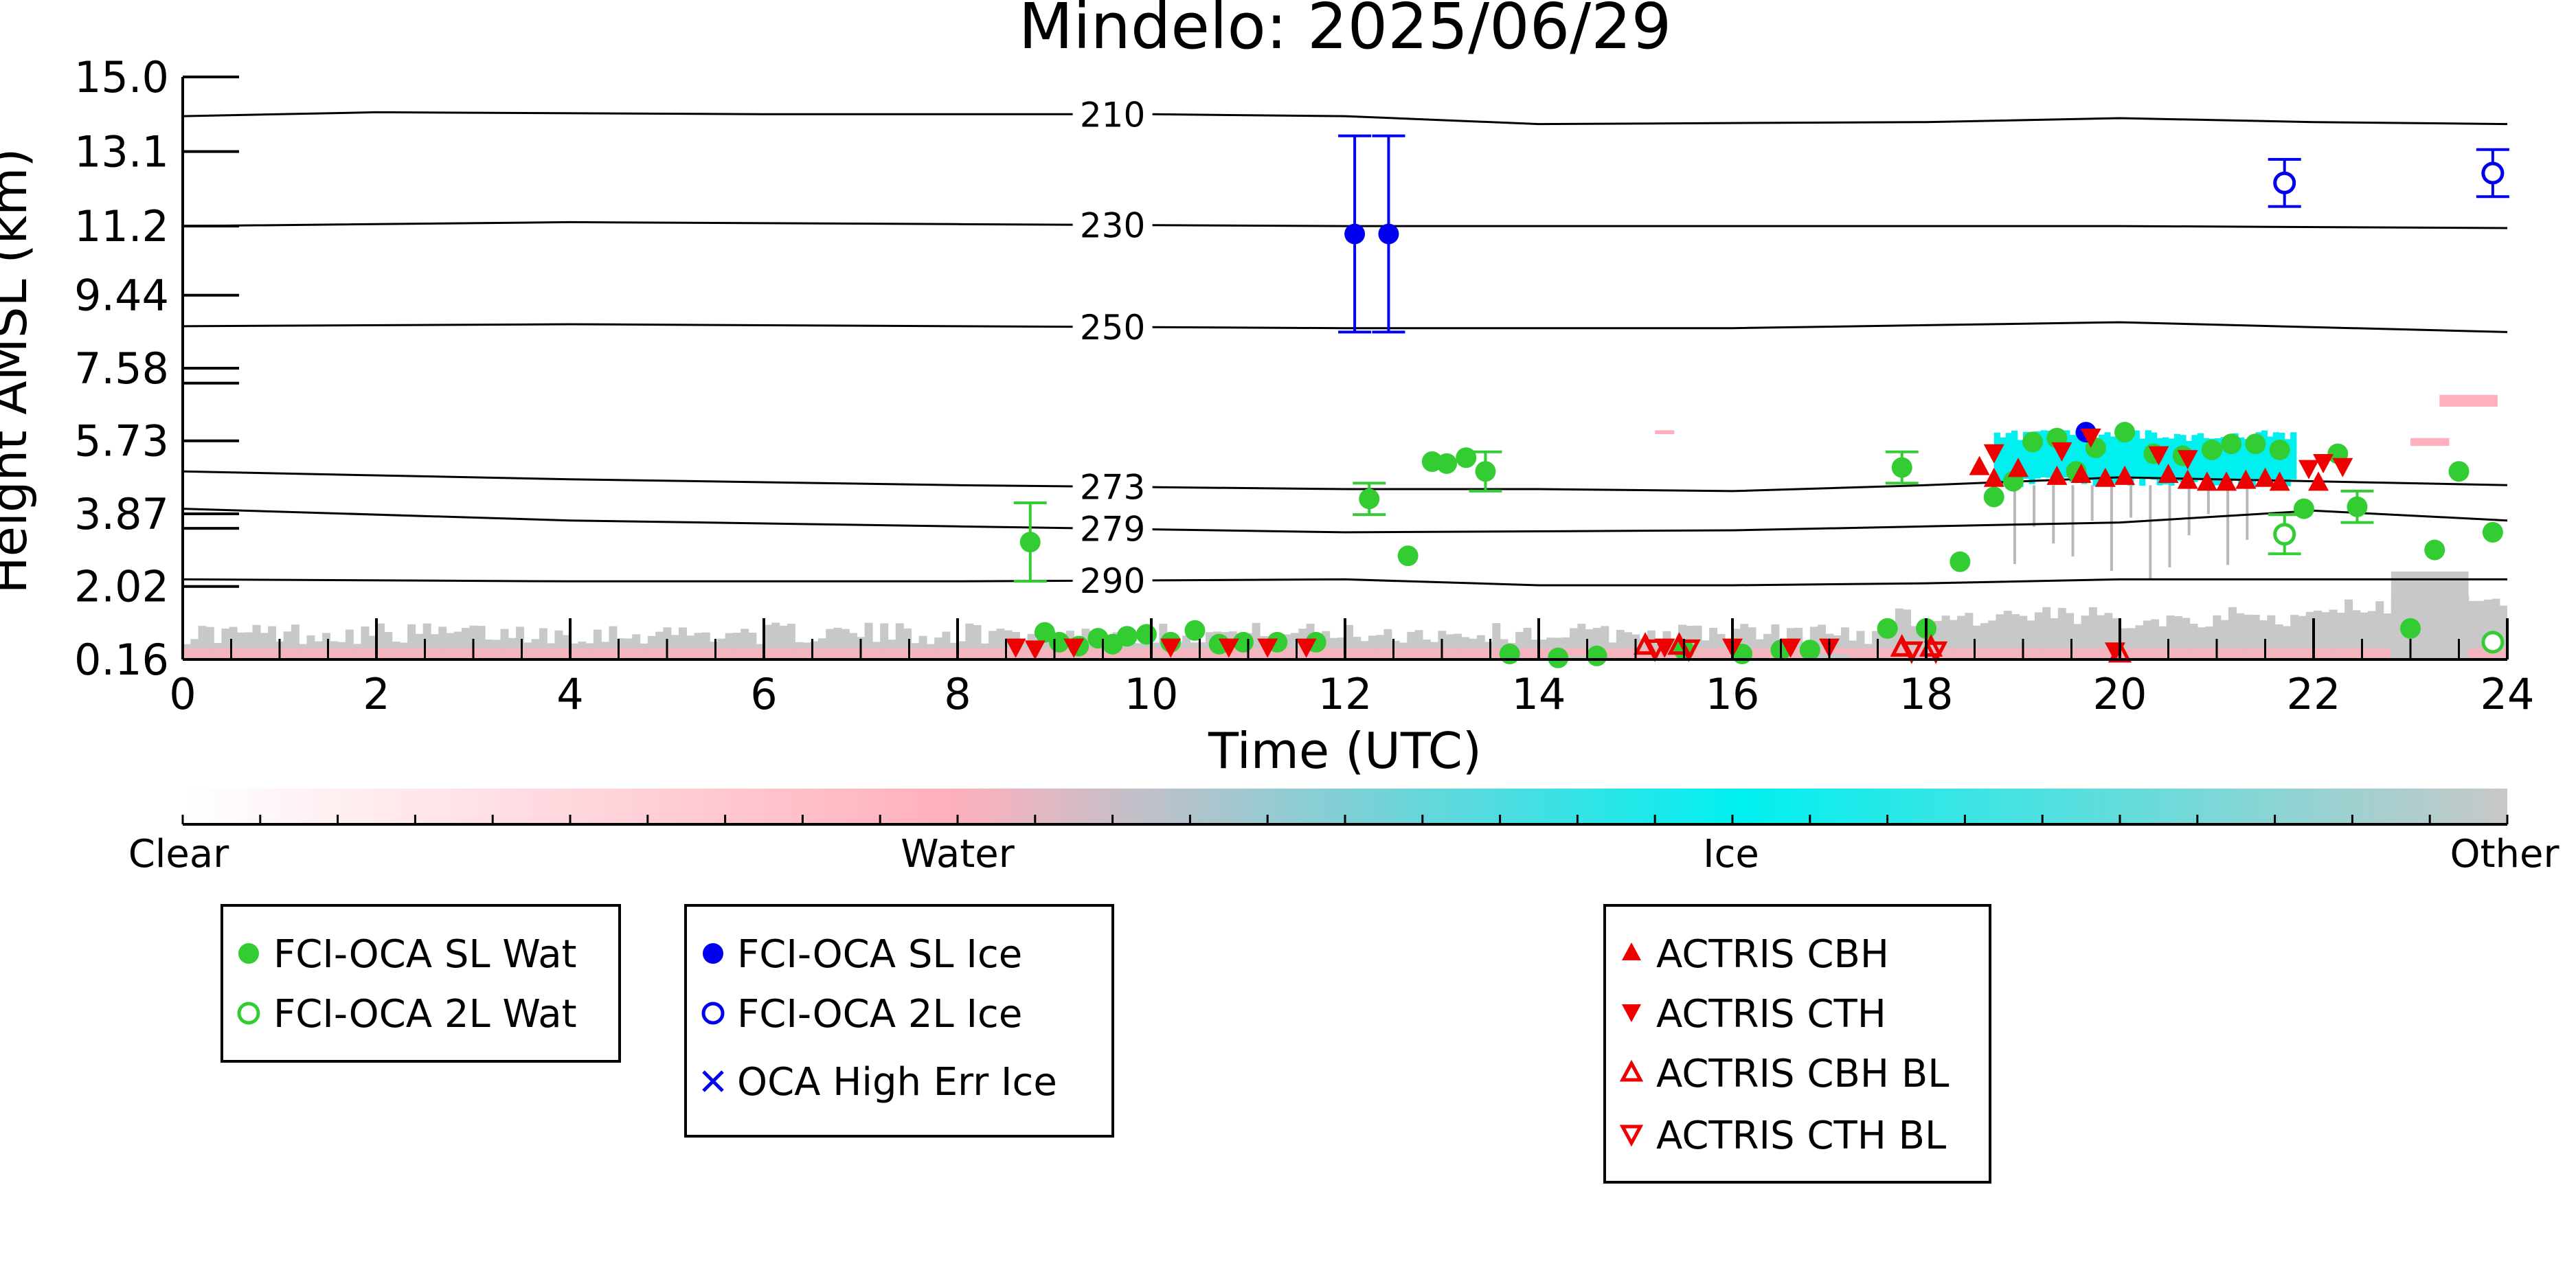 This screenshot has height=1288, width=2576. What do you see at coordinates (2505, 854) in the screenshot?
I see `colorbar-label-other: Other` at bounding box center [2505, 854].